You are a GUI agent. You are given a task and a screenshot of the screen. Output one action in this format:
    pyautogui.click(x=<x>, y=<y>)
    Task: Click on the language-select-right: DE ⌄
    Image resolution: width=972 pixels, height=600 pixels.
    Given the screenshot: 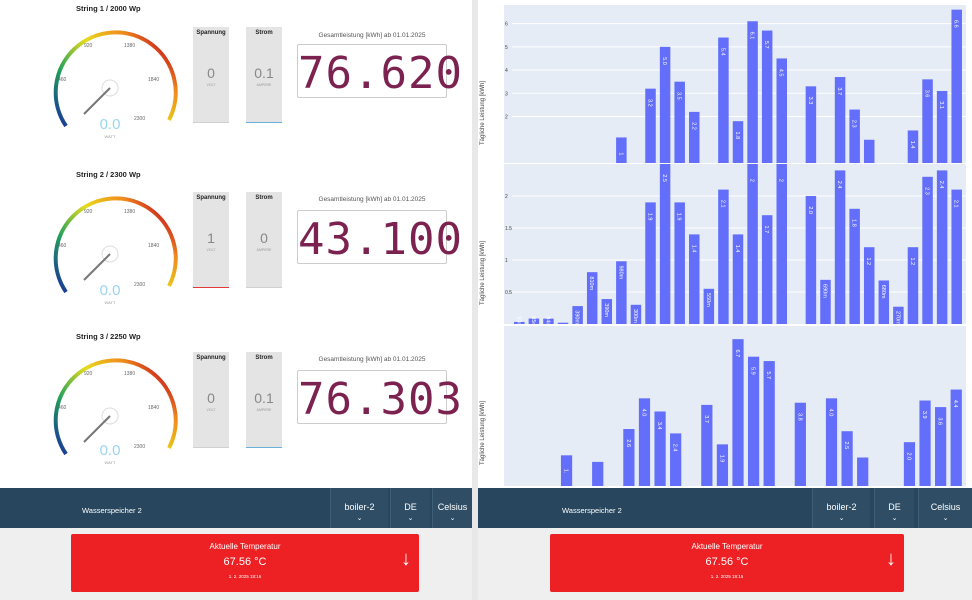 What is the action you would take?
    pyautogui.click(x=894, y=508)
    